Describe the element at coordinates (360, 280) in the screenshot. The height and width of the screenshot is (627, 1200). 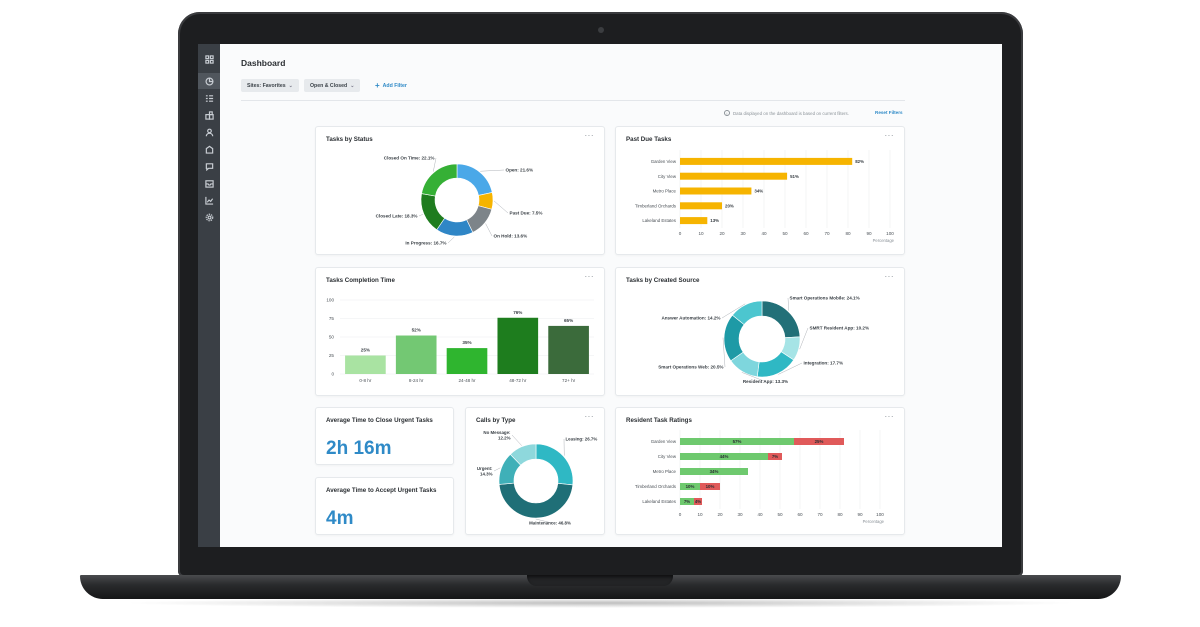
I see `card-title: Tasks Completion Time` at that location.